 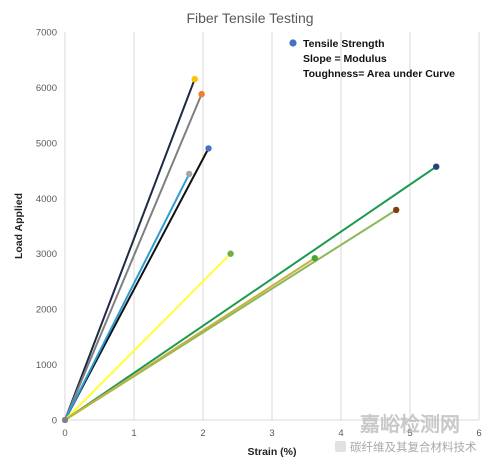 I want to click on x-tick-label: 6, so click(x=478, y=433).